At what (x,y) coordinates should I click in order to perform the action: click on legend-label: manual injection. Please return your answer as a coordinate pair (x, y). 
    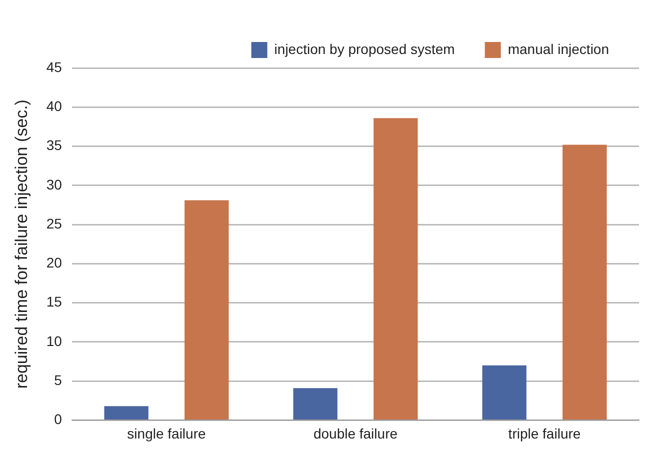
    Looking at the image, I should click on (558, 48).